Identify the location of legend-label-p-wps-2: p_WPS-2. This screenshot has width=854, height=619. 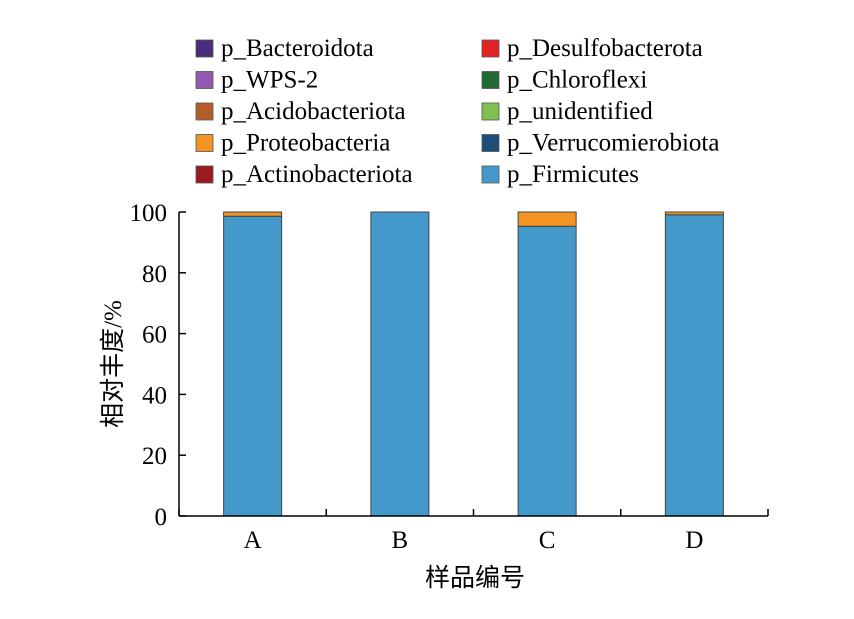
(269, 80).